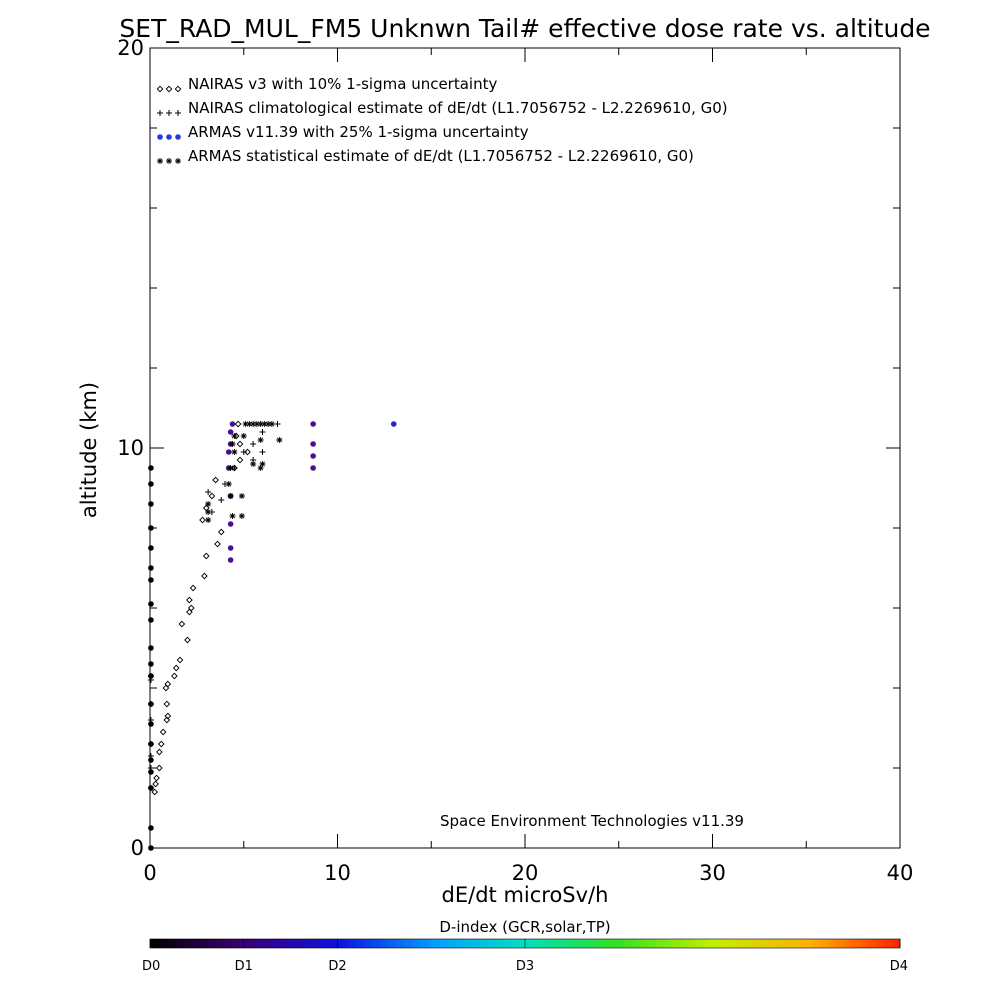 The height and width of the screenshot is (1000, 1000). What do you see at coordinates (712, 873) in the screenshot?
I see `x-tick-label: 30` at bounding box center [712, 873].